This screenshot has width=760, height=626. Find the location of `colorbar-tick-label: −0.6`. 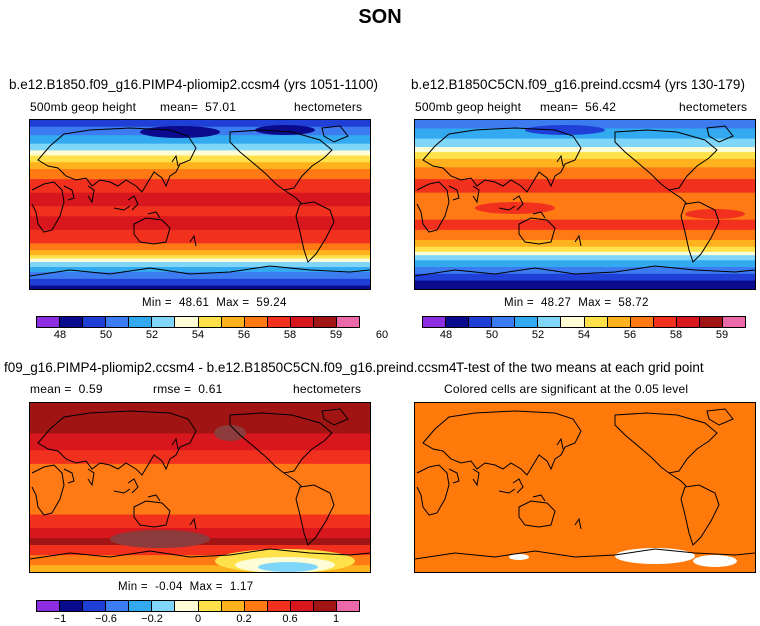

colorbar-tick-label: −0.6 is located at coordinates (106, 619).